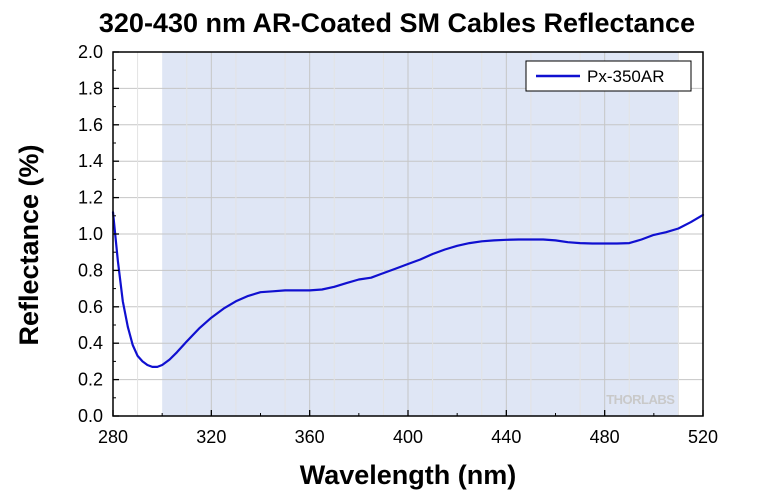  What do you see at coordinates (90, 234) in the screenshot?
I see `y-tick-label: 1.0` at bounding box center [90, 234].